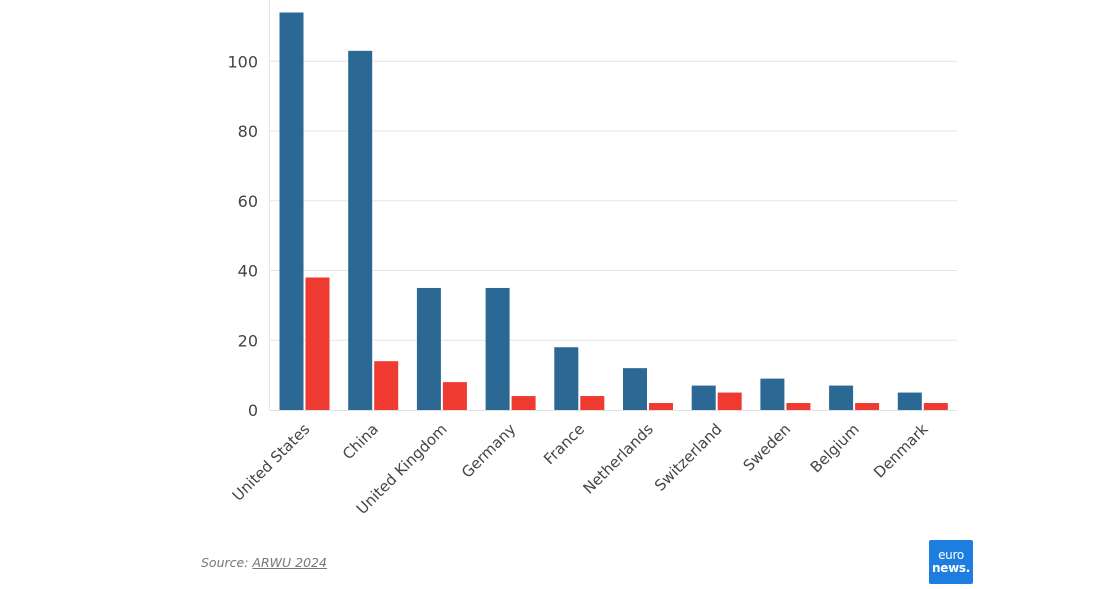  I want to click on euronews-logo: euro news., so click(951, 562).